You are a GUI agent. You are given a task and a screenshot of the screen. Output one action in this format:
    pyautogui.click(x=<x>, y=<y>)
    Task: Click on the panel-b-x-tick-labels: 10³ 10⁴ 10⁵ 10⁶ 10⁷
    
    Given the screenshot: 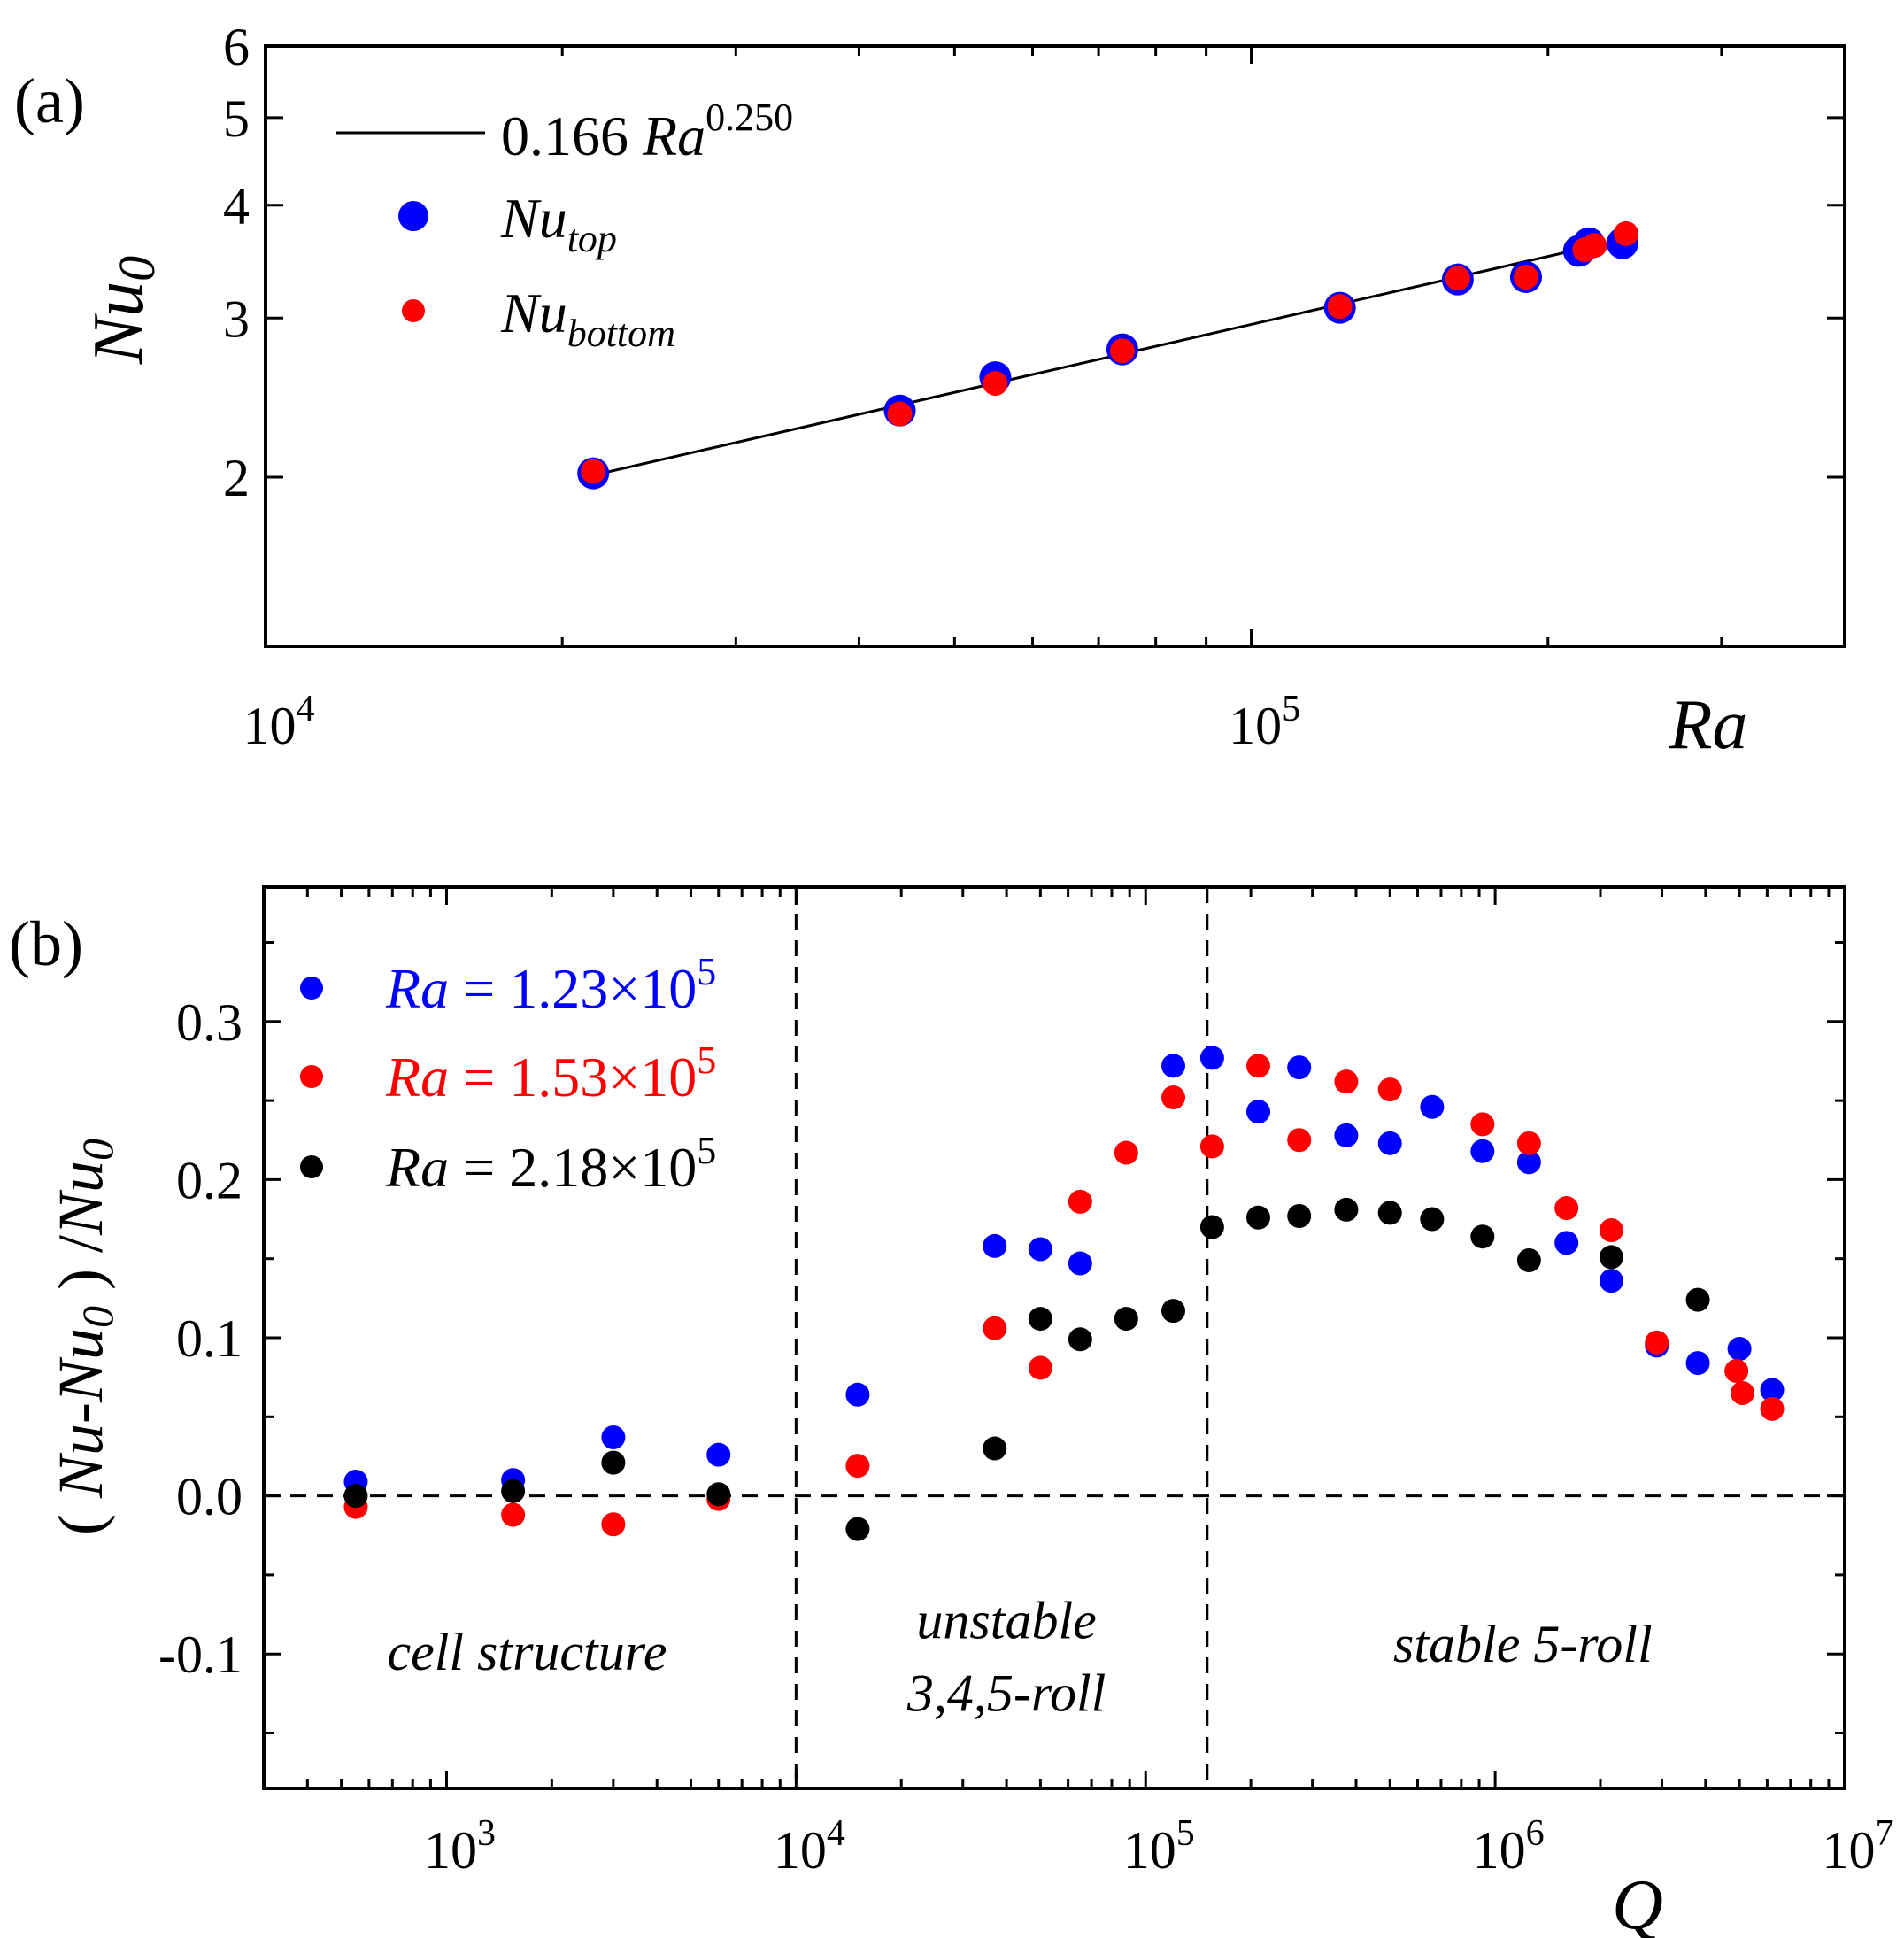 What is the action you would take?
    pyautogui.click(x=1159, y=1846)
    